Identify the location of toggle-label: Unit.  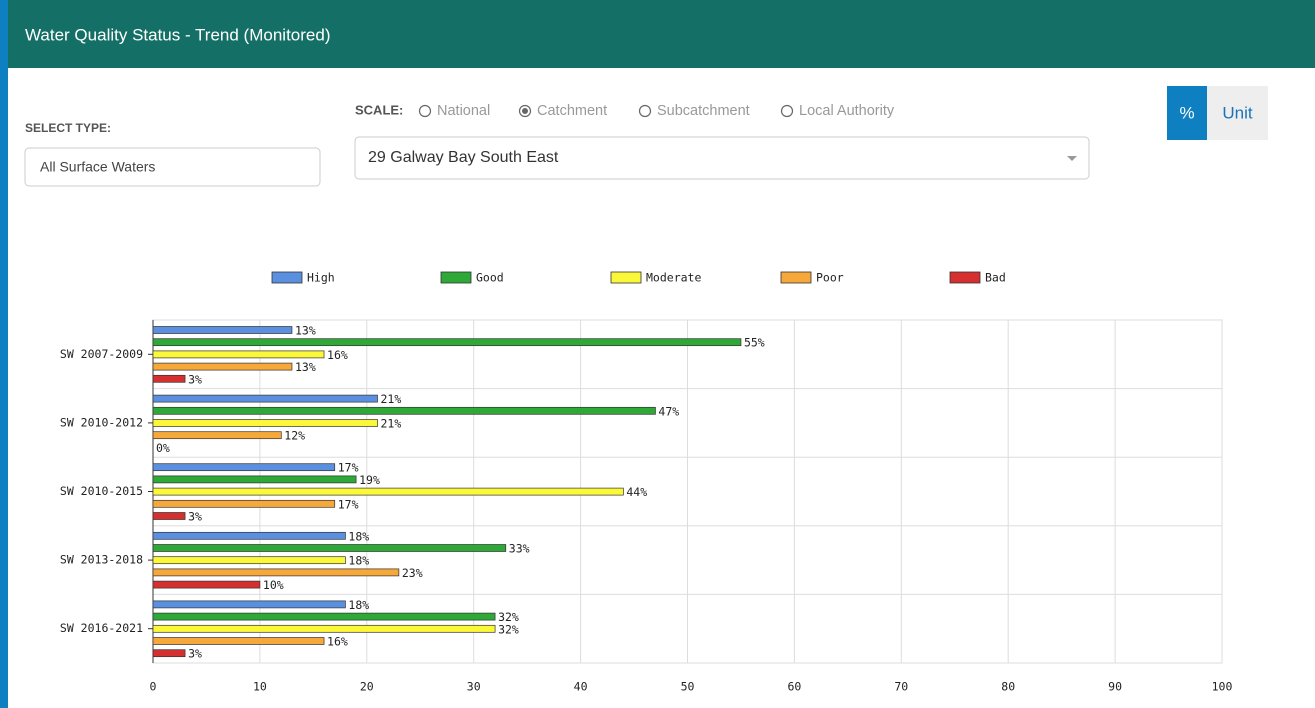
(1237, 112).